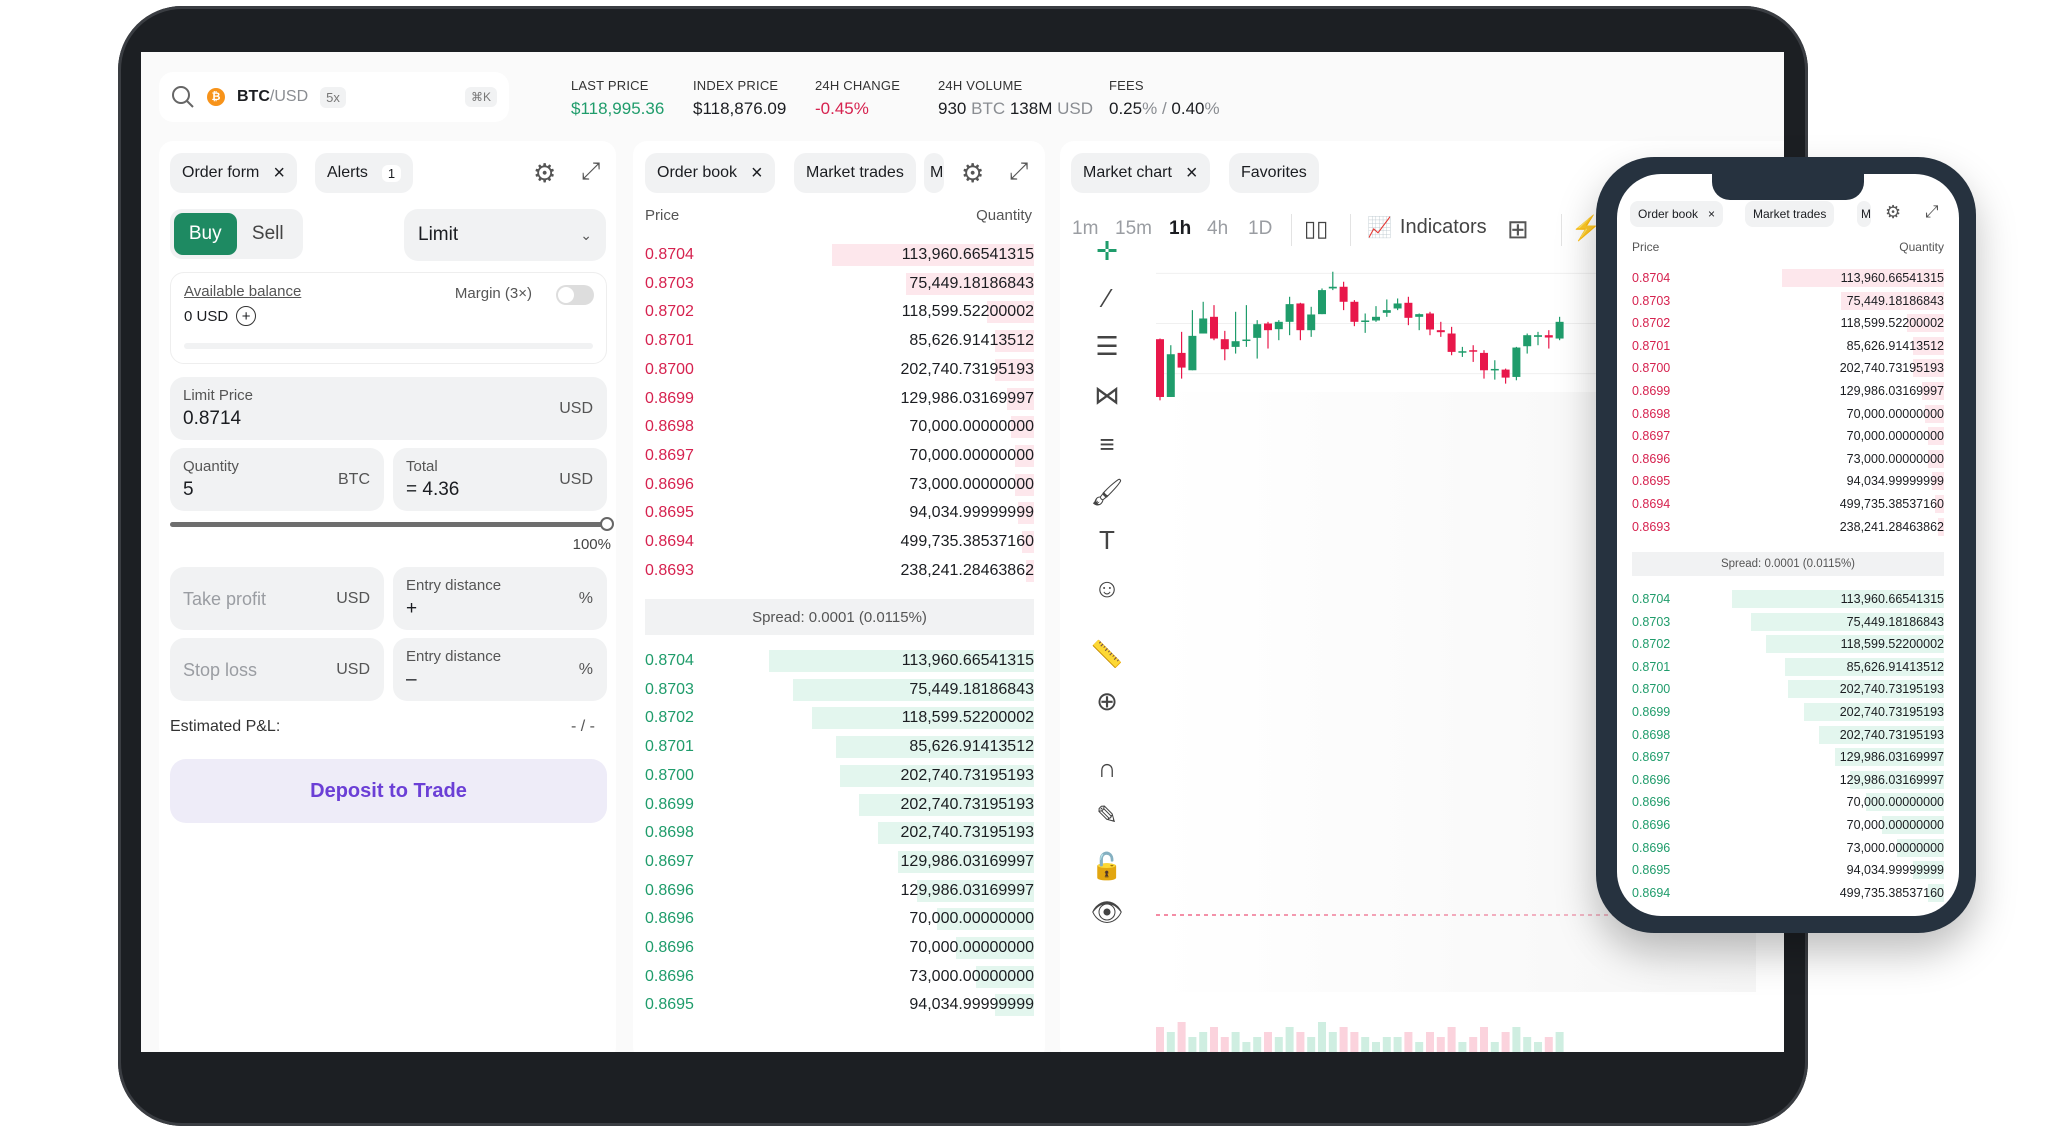 The width and height of the screenshot is (2048, 1126). Describe the element at coordinates (1107, 767) in the screenshot. I see `magnet-icon: ∩` at that location.